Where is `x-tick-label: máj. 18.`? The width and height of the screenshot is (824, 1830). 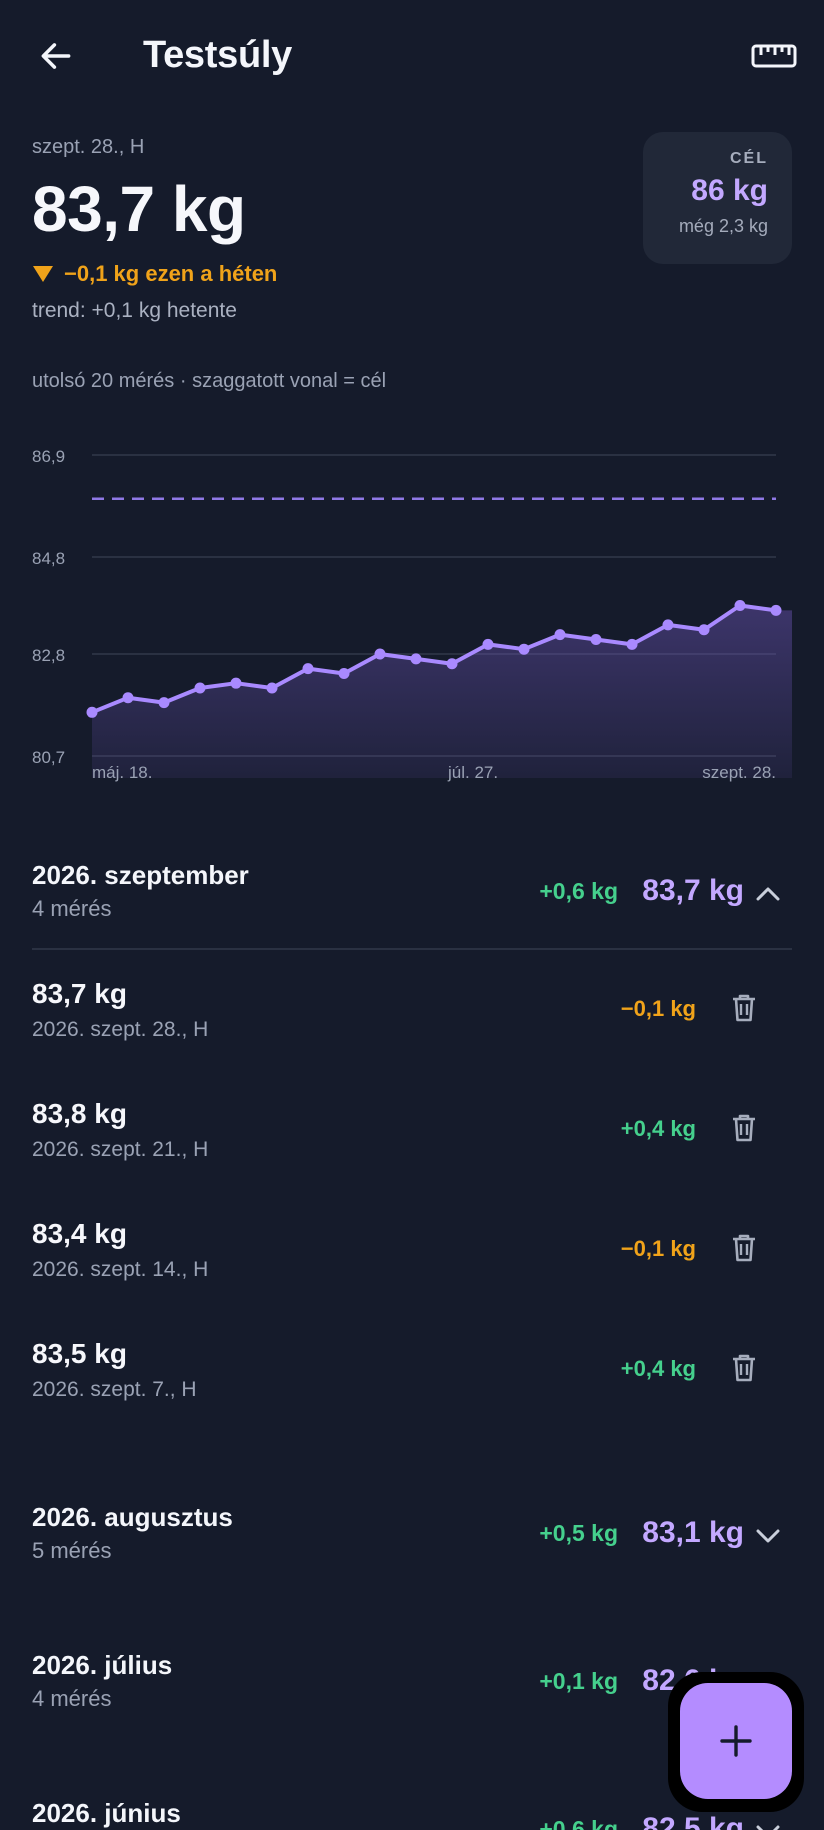
x-tick-label: máj. 18. is located at coordinates (122, 772).